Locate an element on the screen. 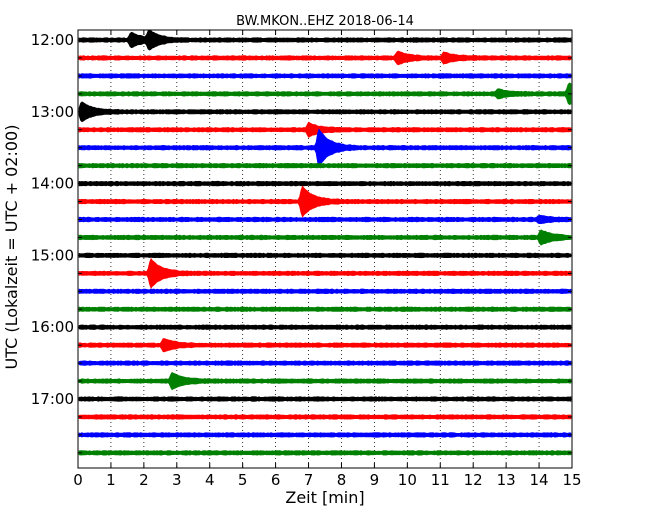 The width and height of the screenshot is (650, 520). x-tick-label: 14 is located at coordinates (539, 480).